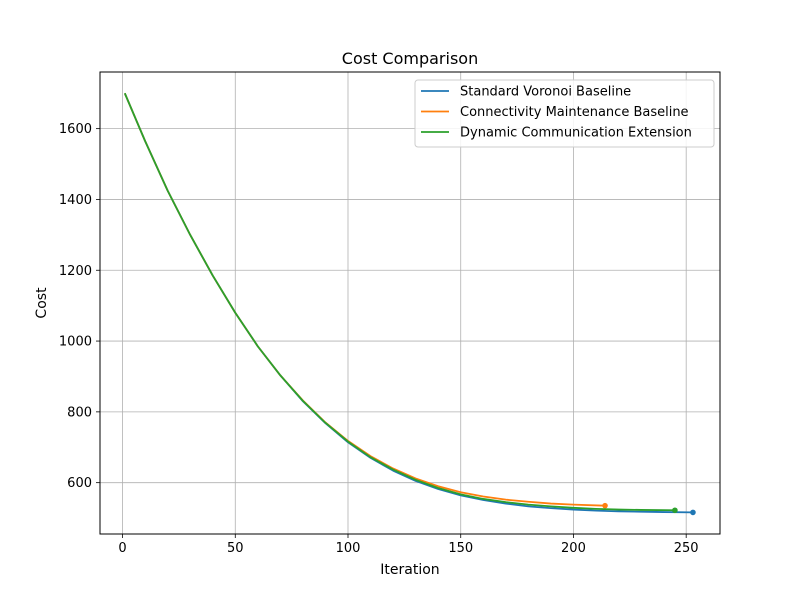  Describe the element at coordinates (574, 112) in the screenshot. I see `legend-label: Connectivity Maintenance Baseline` at that location.